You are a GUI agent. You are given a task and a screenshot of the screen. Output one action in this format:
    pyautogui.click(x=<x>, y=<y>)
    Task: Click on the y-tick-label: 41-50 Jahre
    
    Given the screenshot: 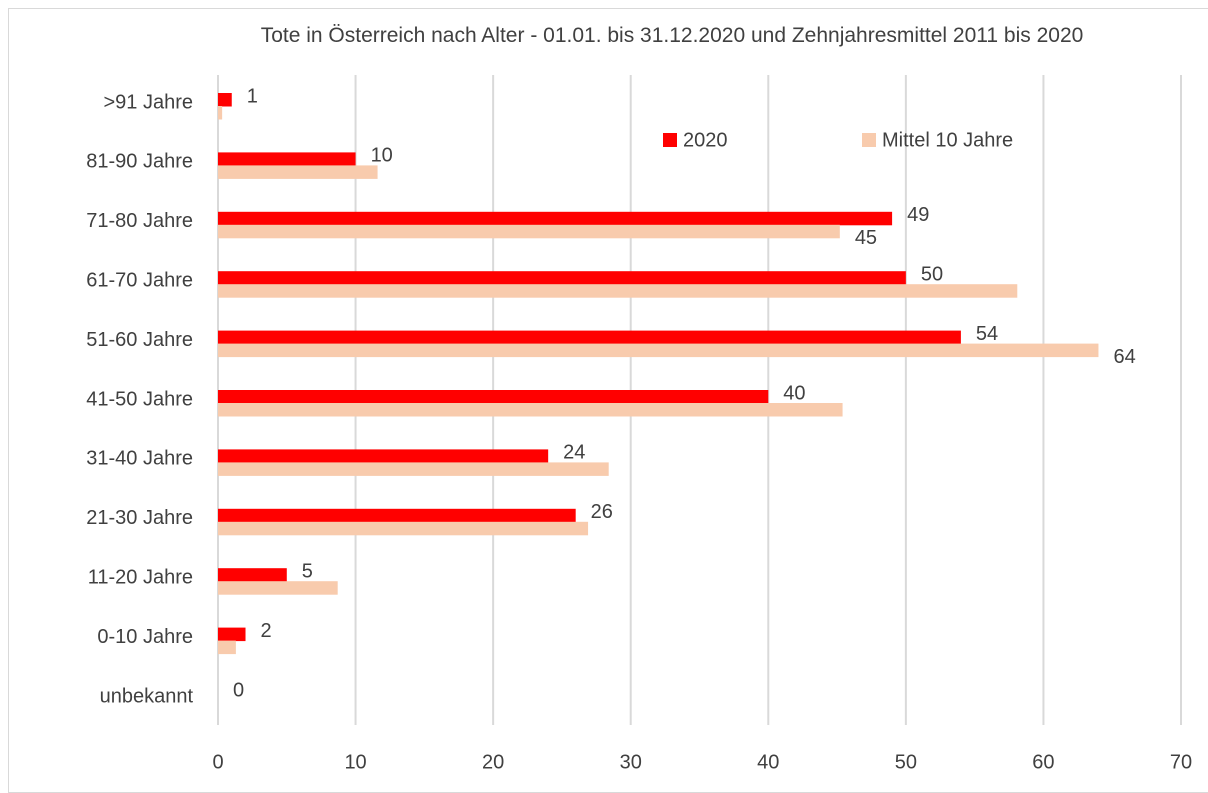 What is the action you would take?
    pyautogui.click(x=139, y=399)
    